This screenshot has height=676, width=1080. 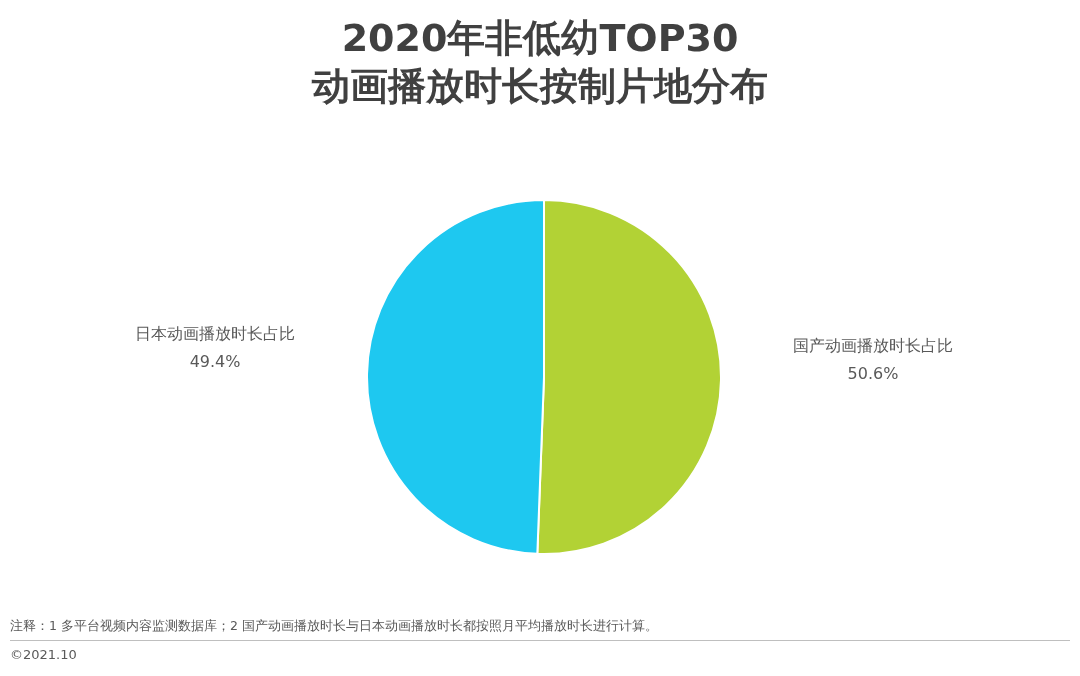 What do you see at coordinates (215, 361) in the screenshot?
I see `data-label: 49.4%` at bounding box center [215, 361].